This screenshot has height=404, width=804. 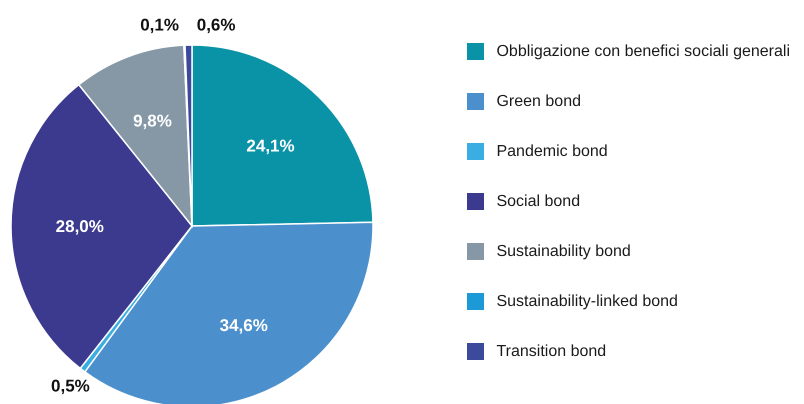 I want to click on data-label: 24,1%, so click(x=270, y=146).